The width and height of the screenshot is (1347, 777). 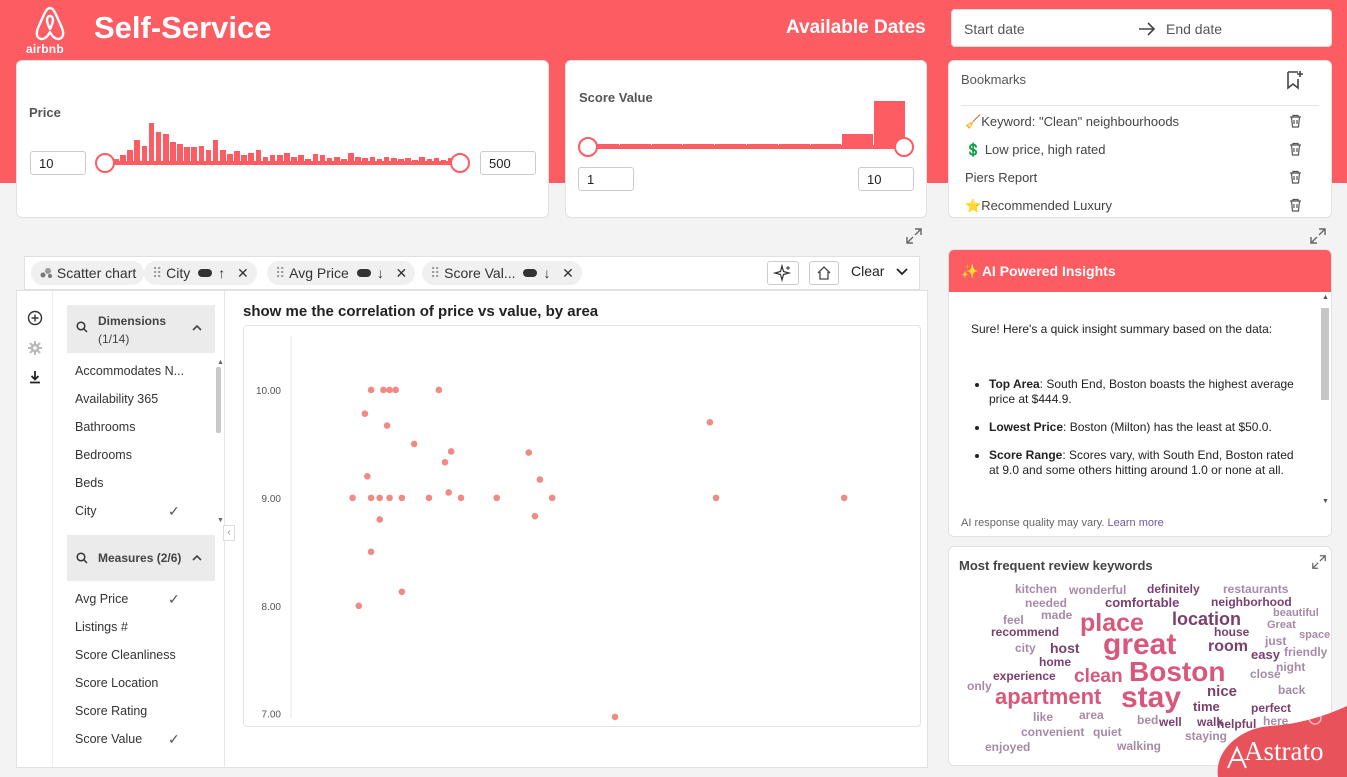 What do you see at coordinates (1318, 236) in the screenshot?
I see `expand-icon` at bounding box center [1318, 236].